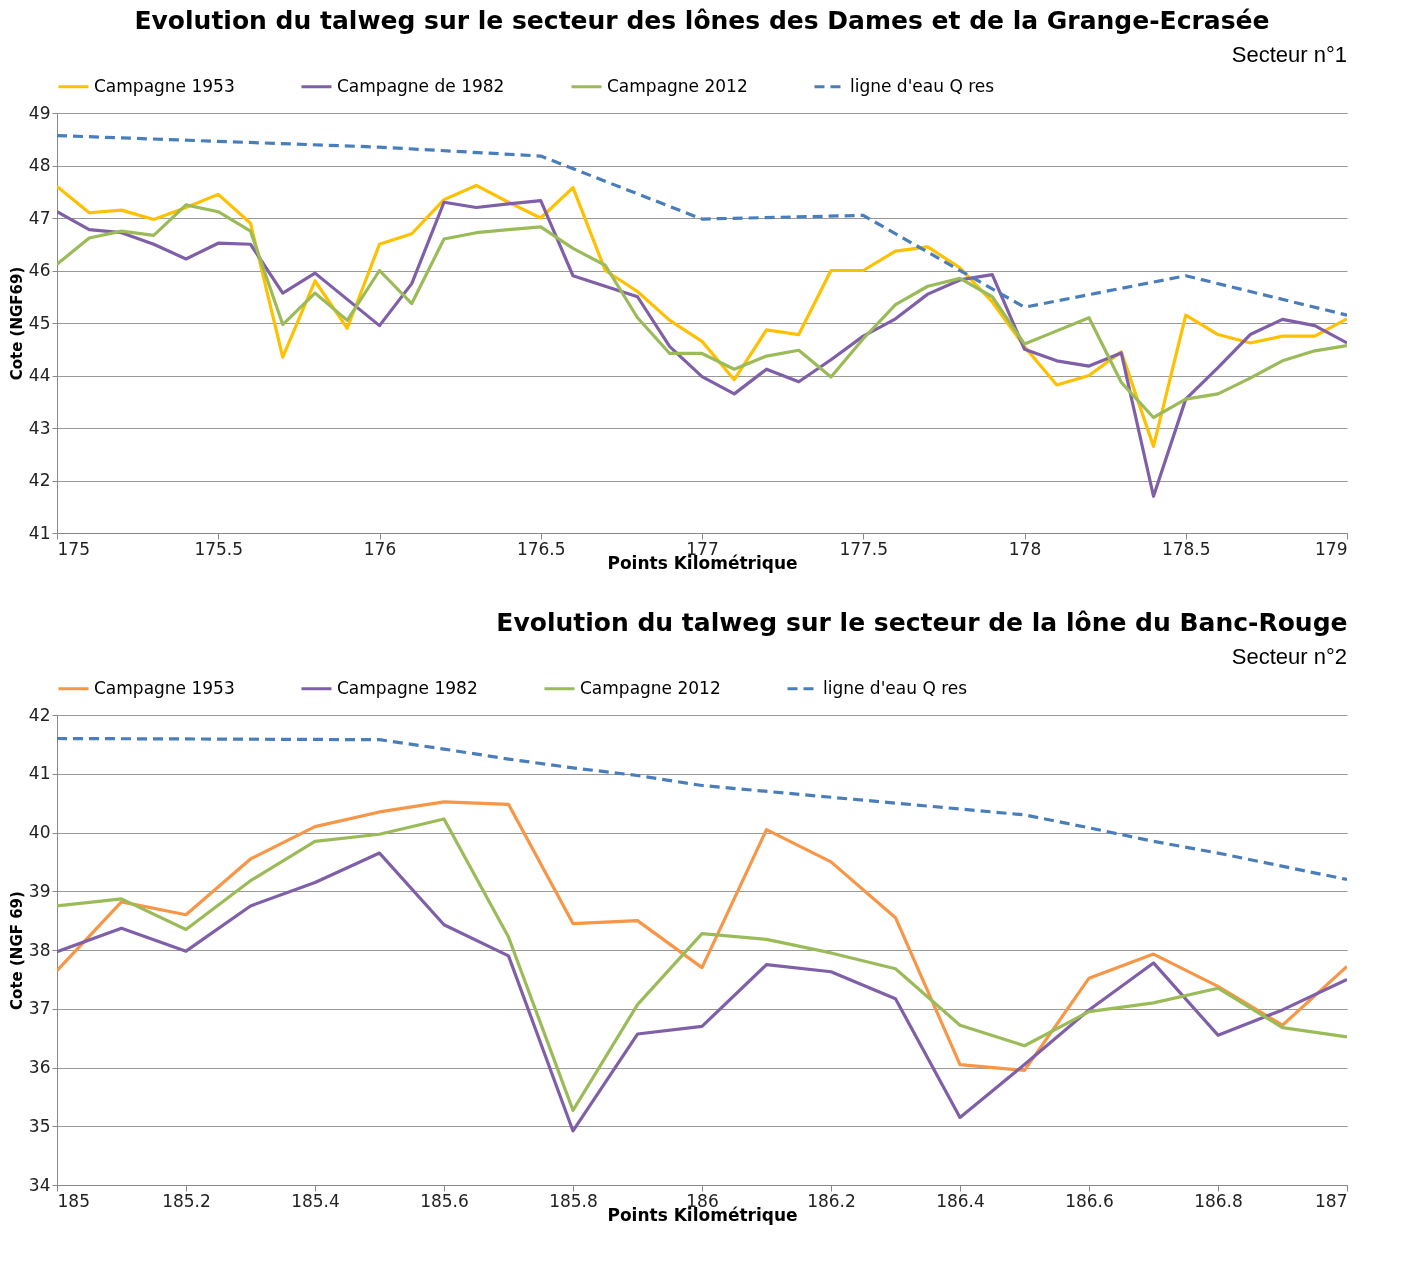 The image size is (1409, 1277). Describe the element at coordinates (1089, 1200) in the screenshot. I see `x-tick-label: 186.6` at that location.